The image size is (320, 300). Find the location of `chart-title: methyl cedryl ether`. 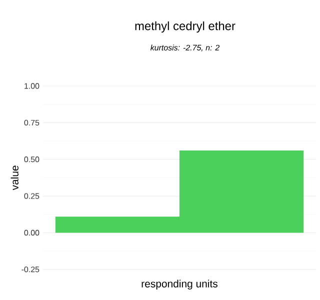

chart-title: methyl cedryl ether is located at coordinates (185, 27).